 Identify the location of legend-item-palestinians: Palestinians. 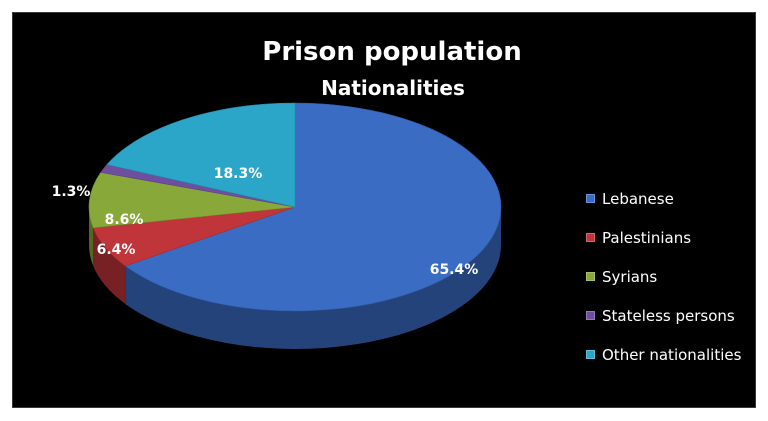
(663, 237).